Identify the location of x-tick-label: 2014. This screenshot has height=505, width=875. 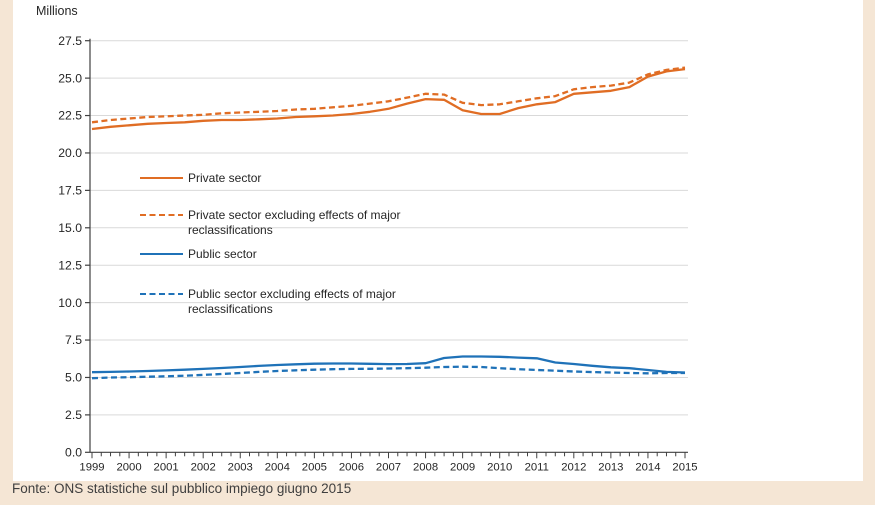
(647, 467).